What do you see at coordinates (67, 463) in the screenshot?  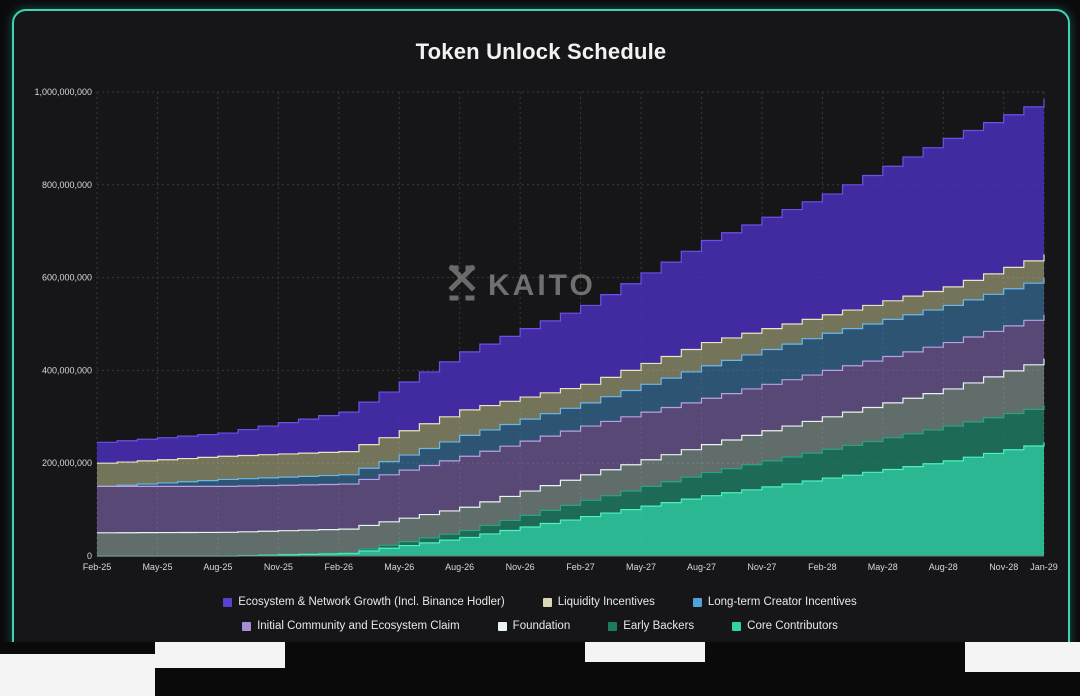 I see `y-tick-label: 200,000,000` at bounding box center [67, 463].